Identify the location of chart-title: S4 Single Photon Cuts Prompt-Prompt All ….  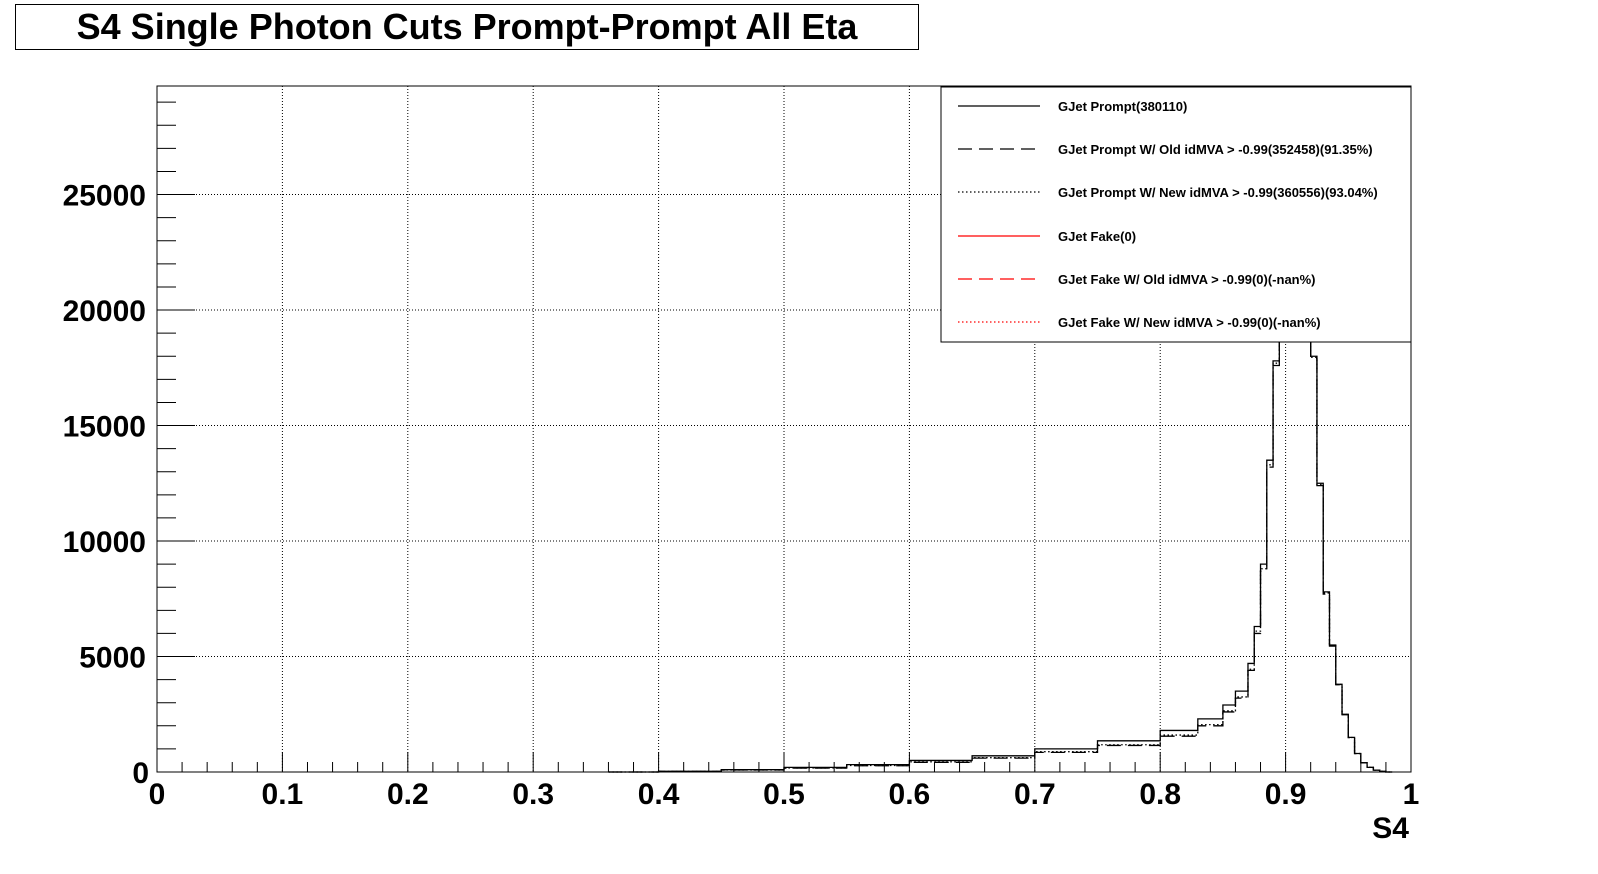
(467, 26).